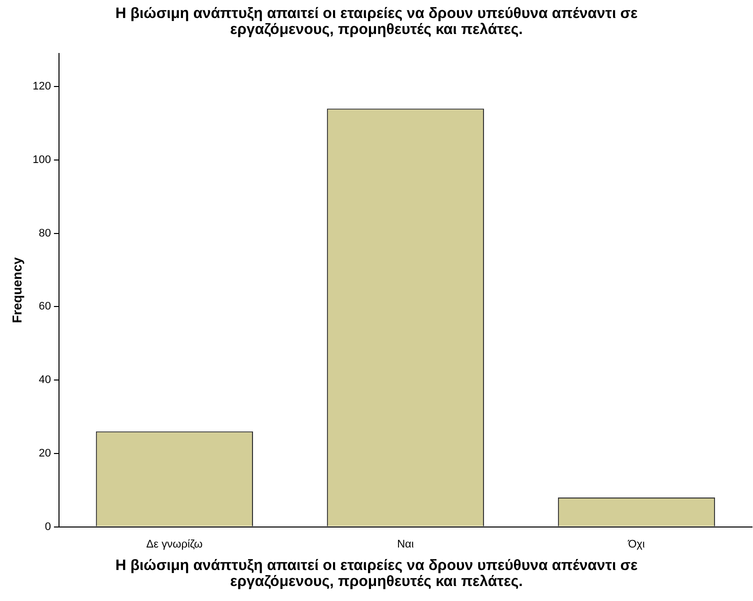 This screenshot has height=601, width=753. I want to click on x-tick-label: Ναι, so click(405, 544).